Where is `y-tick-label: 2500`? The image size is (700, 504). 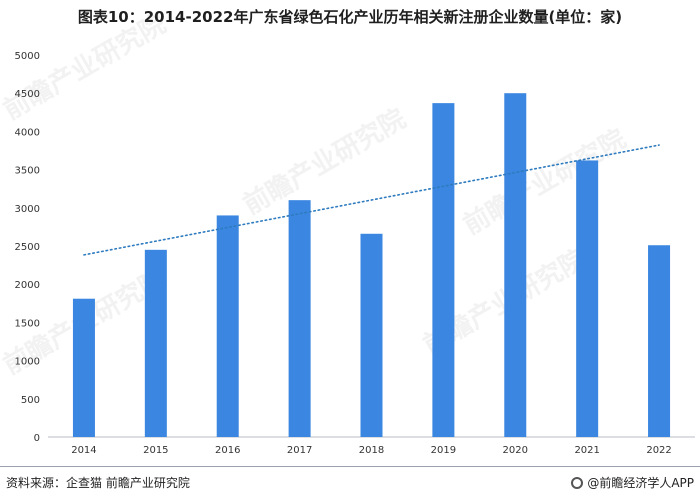 y-tick-label: 2500 is located at coordinates (27, 247).